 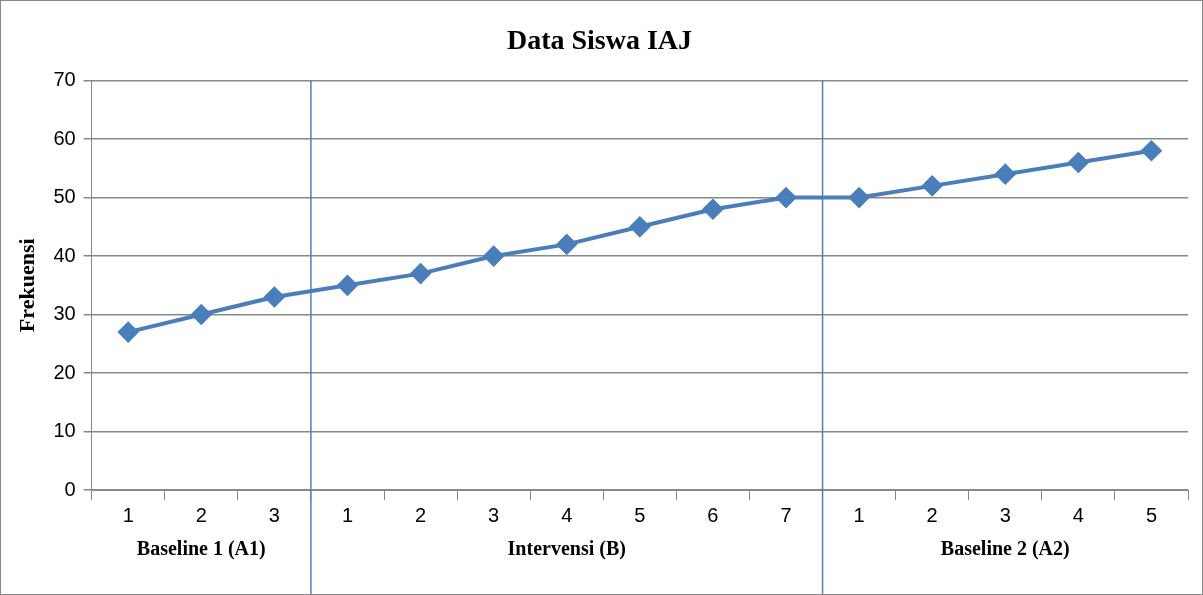 I want to click on y-tick-label: 10, so click(x=64, y=430).